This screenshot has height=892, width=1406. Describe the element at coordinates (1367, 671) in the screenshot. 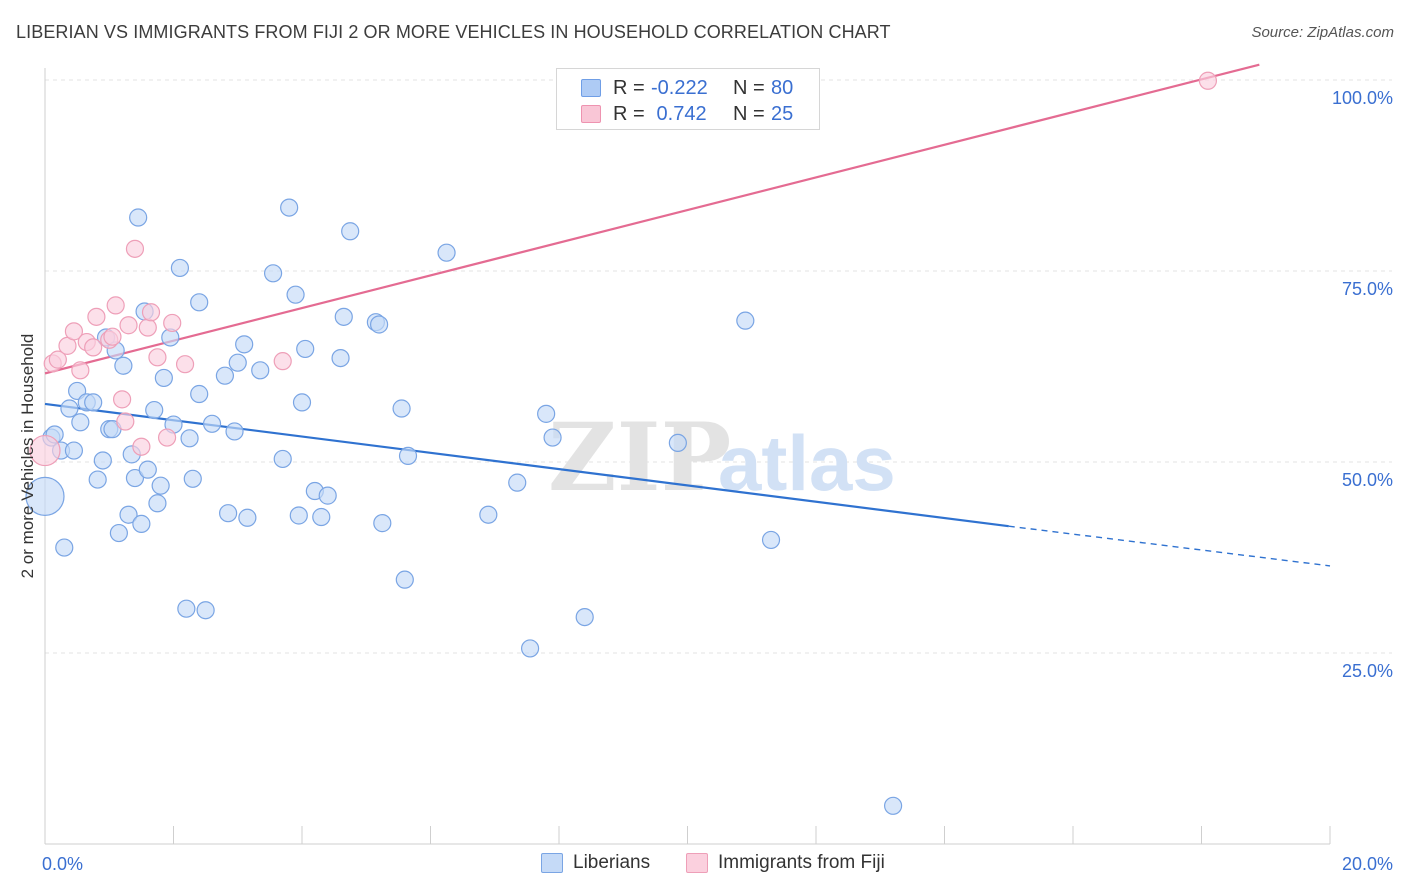

I see `y-tick-label: 25.0%` at that location.